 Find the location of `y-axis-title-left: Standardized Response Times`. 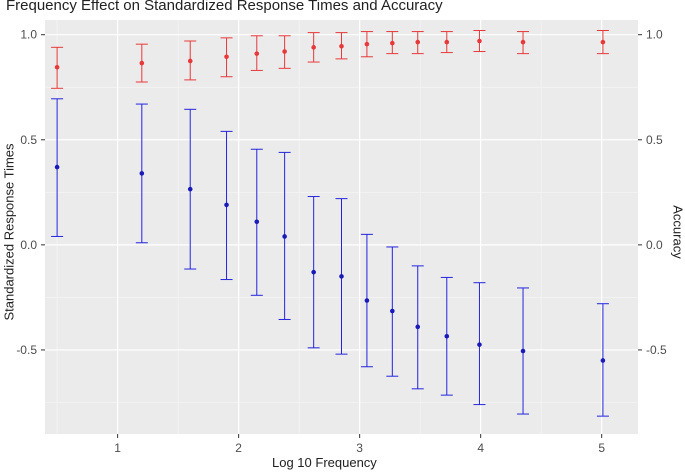

y-axis-title-left: Standardized Response Times is located at coordinates (9, 232).